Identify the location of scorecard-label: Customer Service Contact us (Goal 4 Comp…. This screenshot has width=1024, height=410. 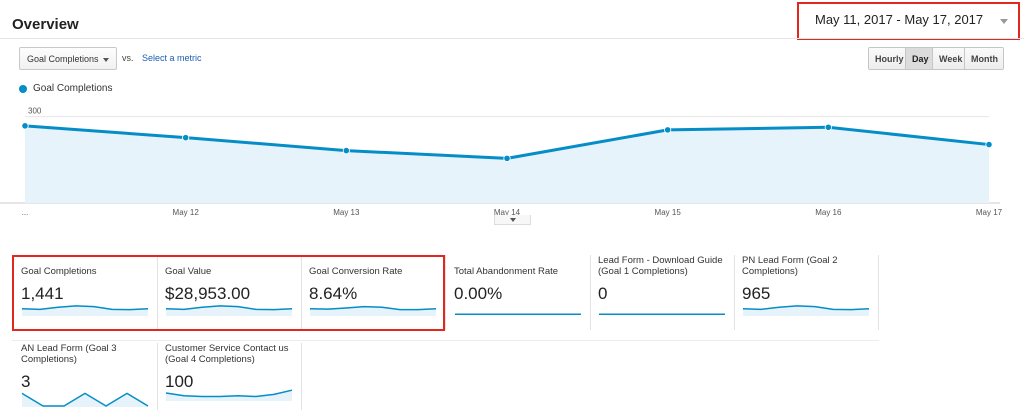
(227, 354).